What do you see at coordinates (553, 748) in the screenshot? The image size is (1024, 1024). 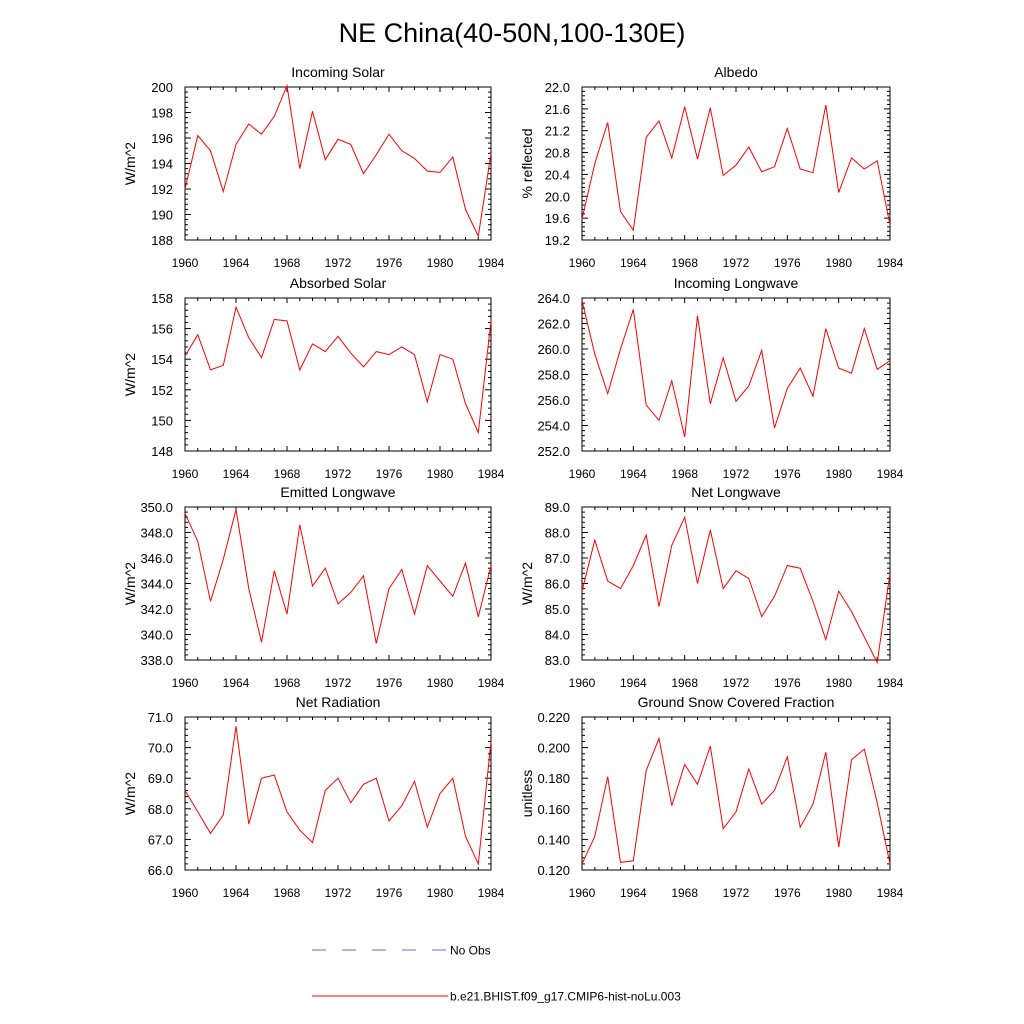 I see `y-tick-label: 0.200` at bounding box center [553, 748].